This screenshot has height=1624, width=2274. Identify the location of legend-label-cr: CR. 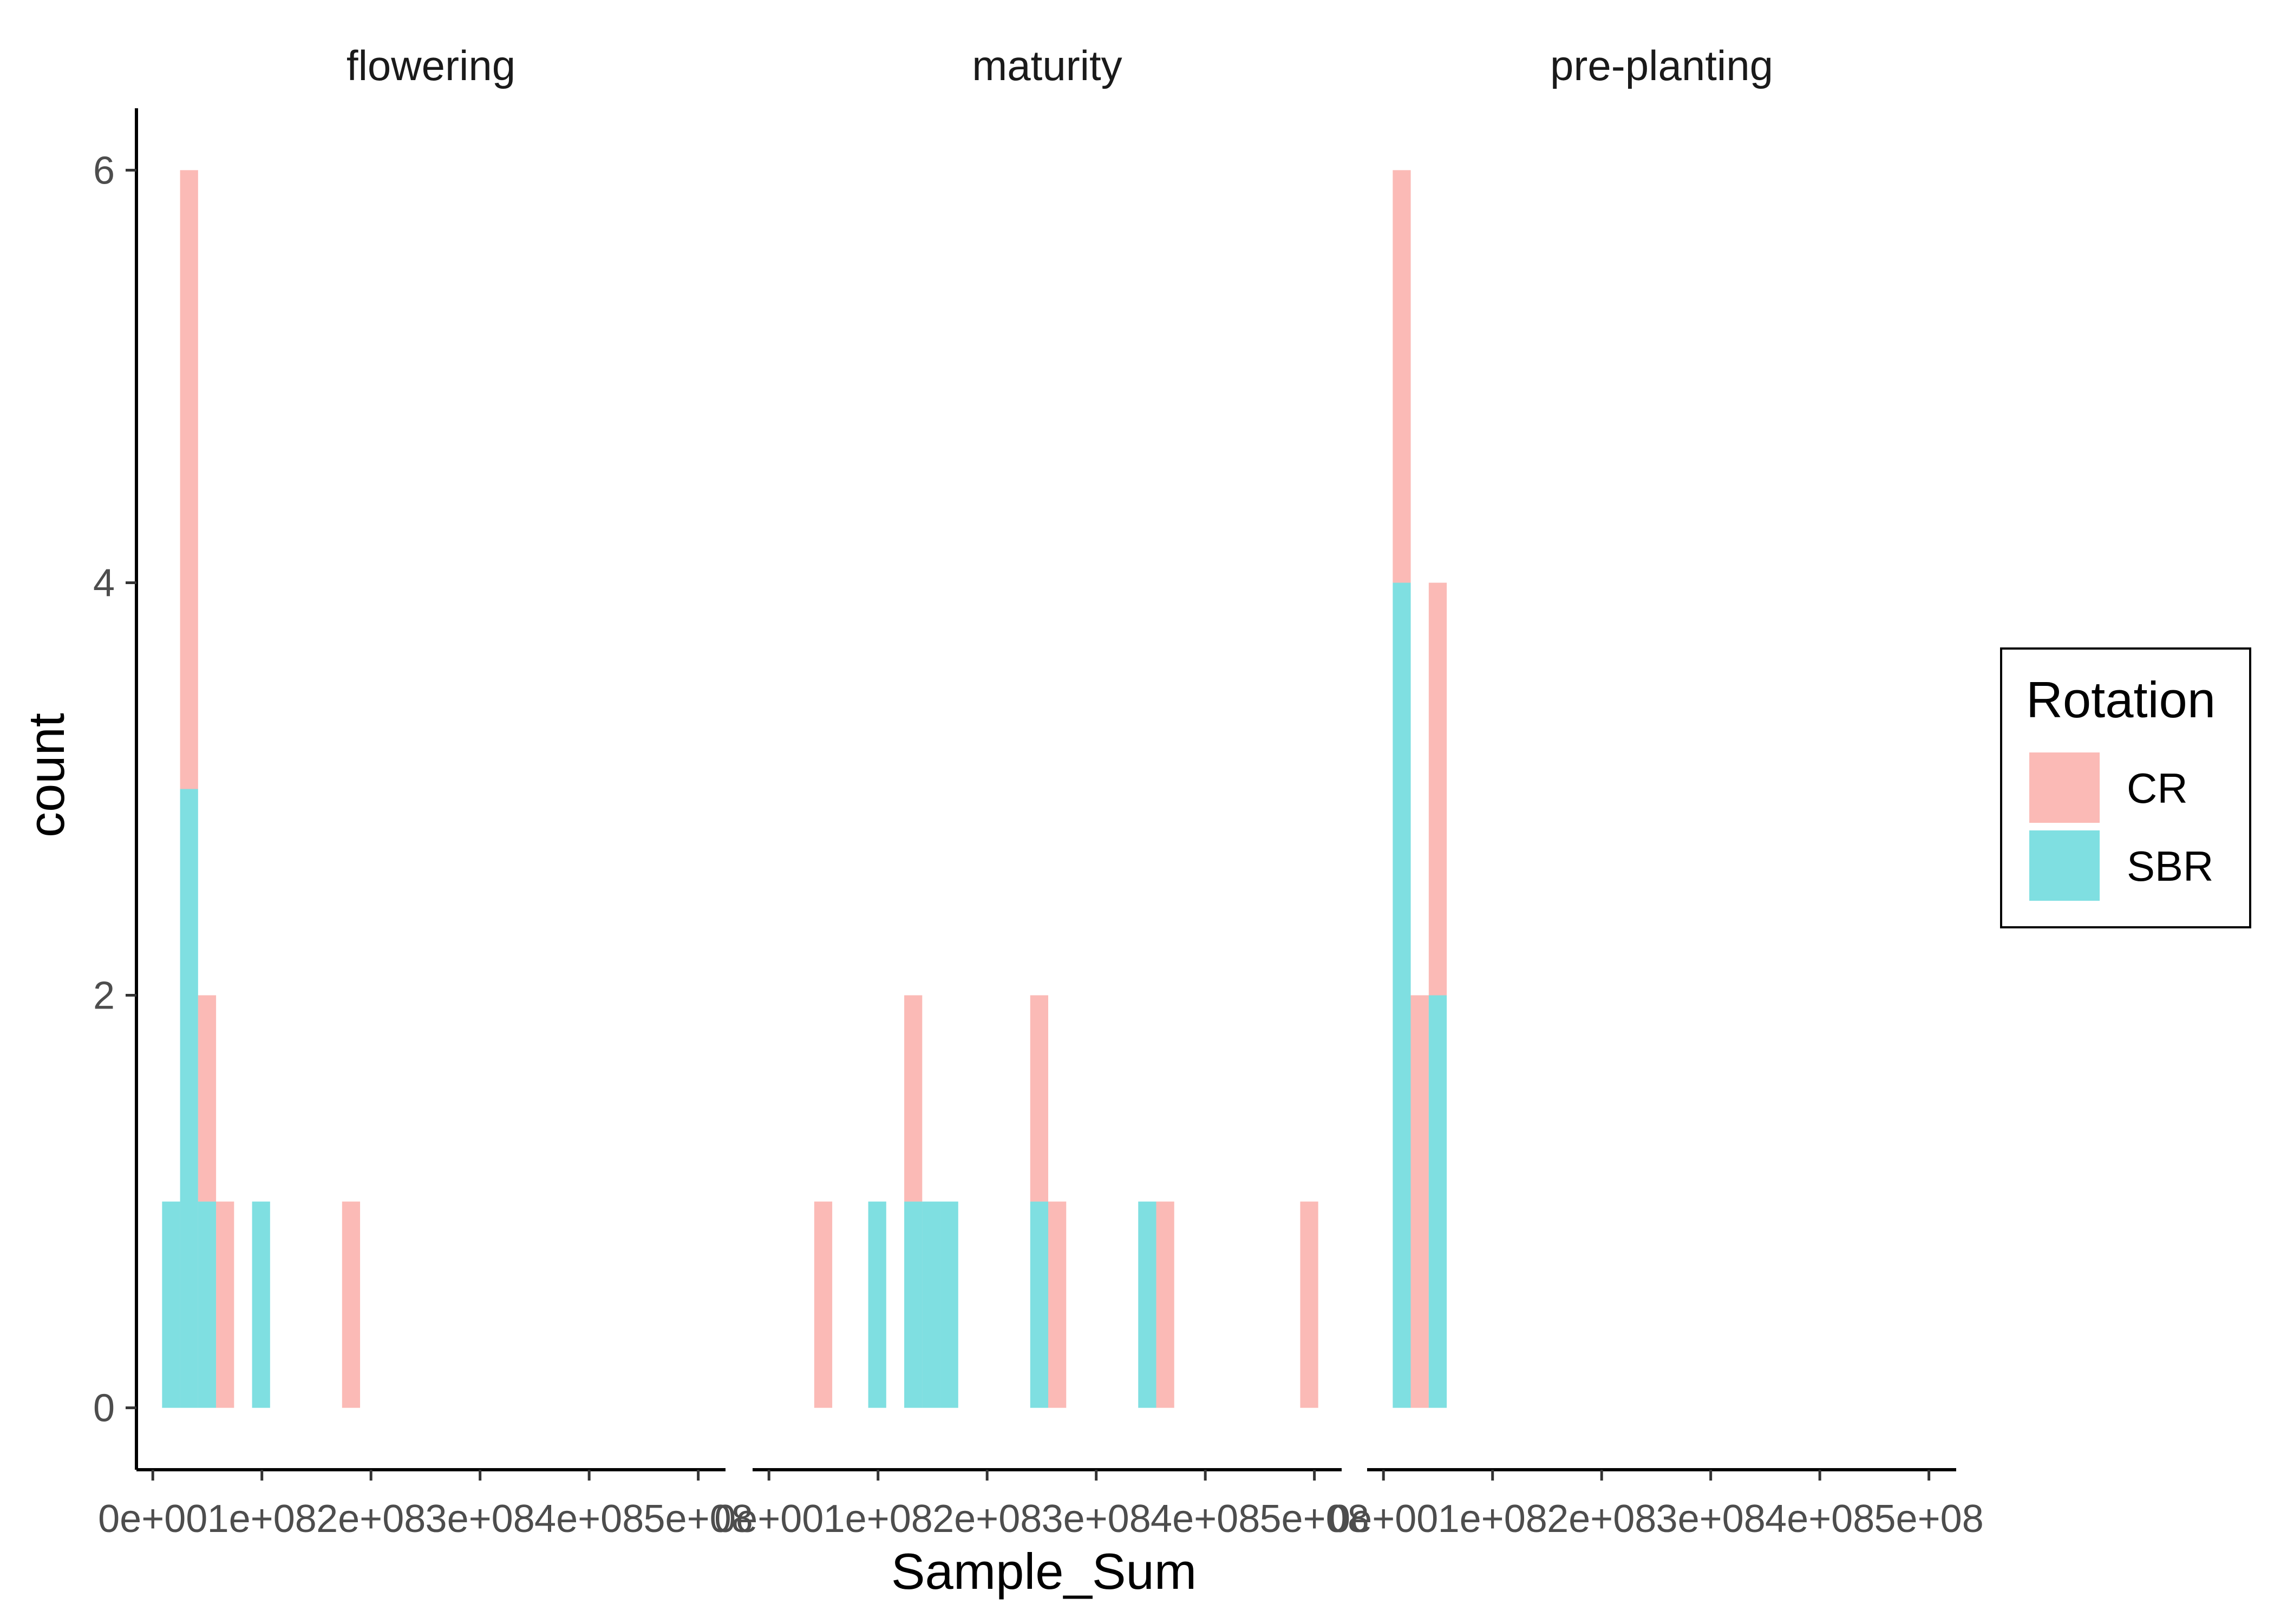
(2158, 788).